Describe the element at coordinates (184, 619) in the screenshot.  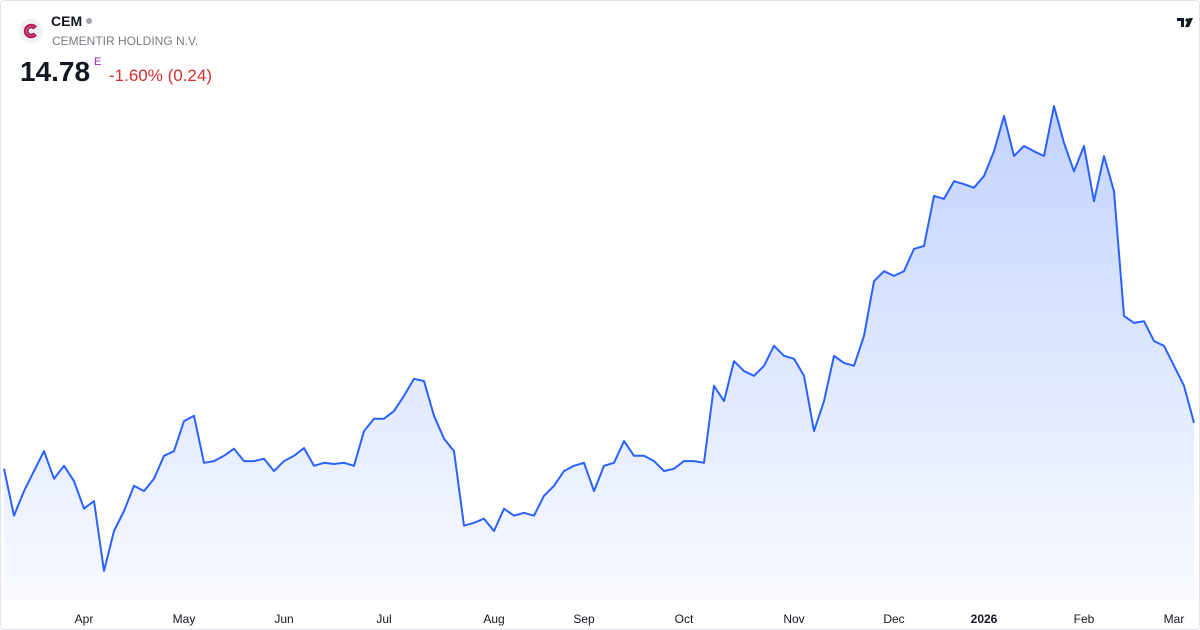
I see `x-tick-label: May` at that location.